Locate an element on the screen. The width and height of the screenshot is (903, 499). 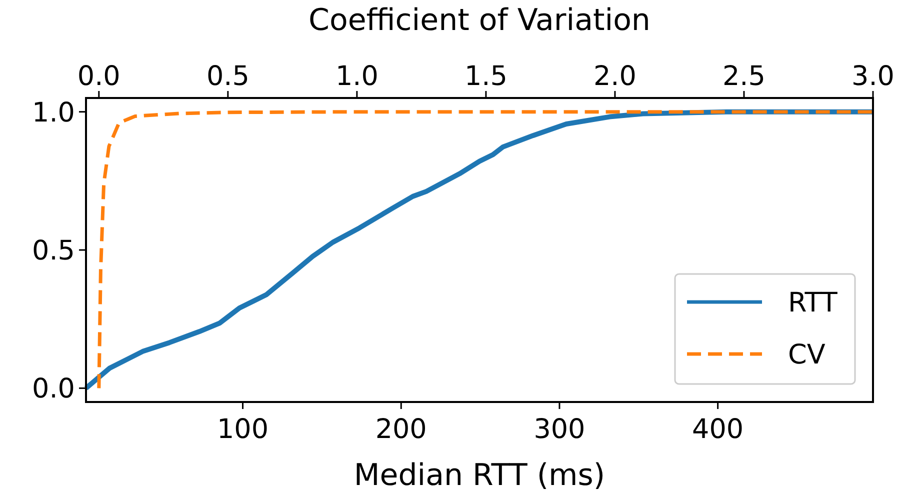
legend-label: RTT is located at coordinates (813, 302).